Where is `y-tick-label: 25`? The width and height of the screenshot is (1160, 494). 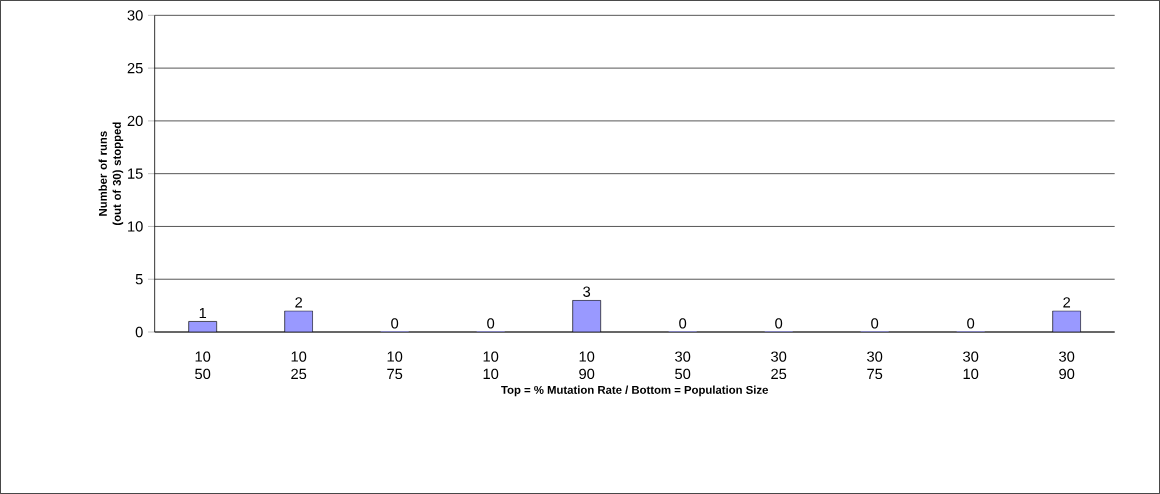
y-tick-label: 25 is located at coordinates (135, 68).